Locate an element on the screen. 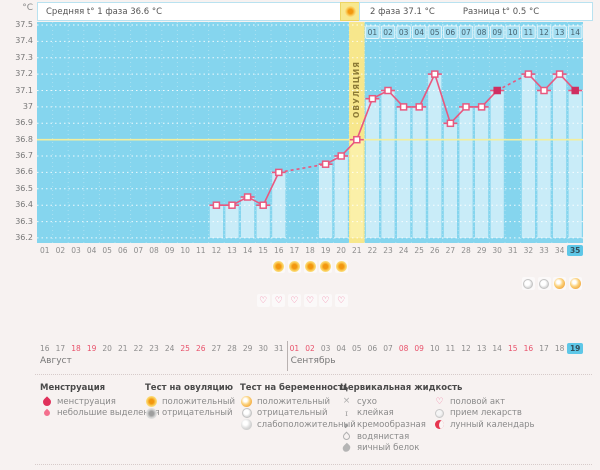  legend-item-label: яичный белок is located at coordinates (388, 448).